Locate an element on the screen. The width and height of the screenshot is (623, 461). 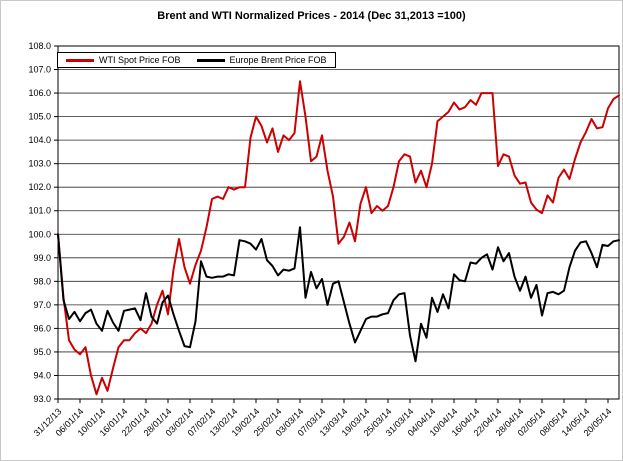
y-tick-label: 106.0 is located at coordinates (39, 93).